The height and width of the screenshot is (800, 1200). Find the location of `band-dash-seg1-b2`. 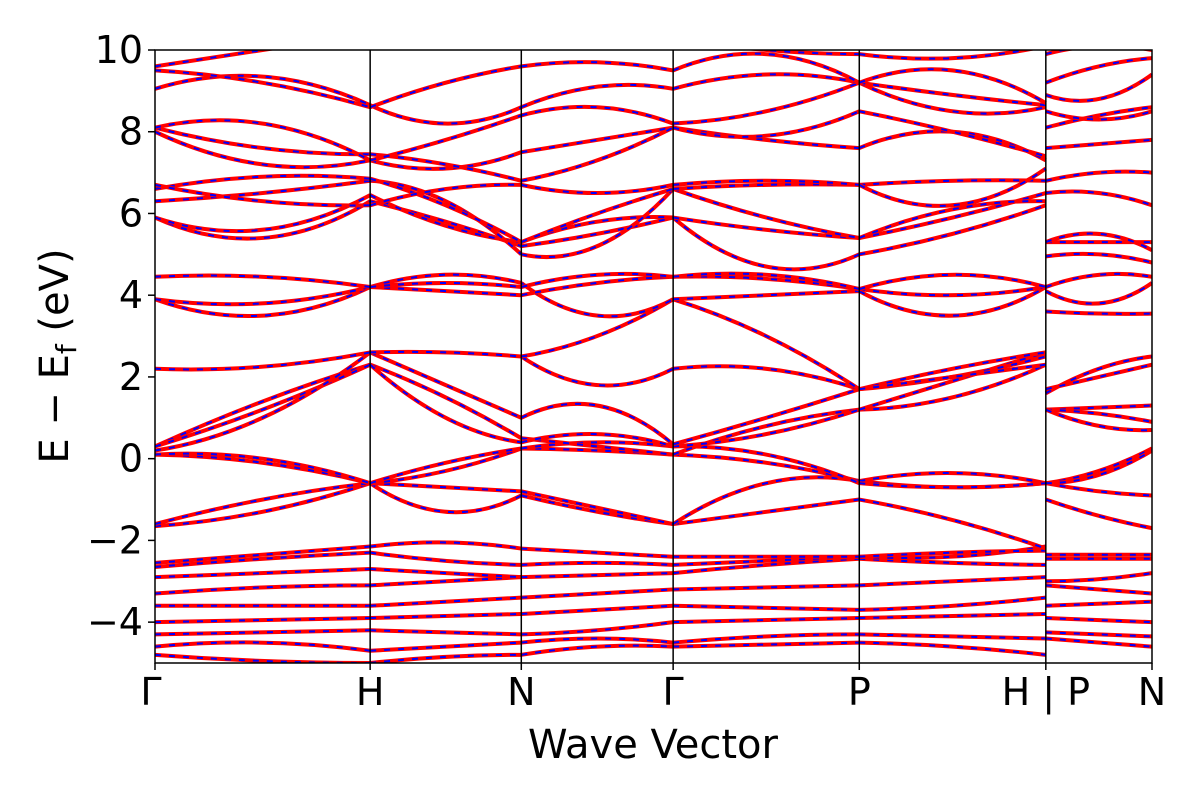

band-dash-seg1-b2 is located at coordinates (446, 632).